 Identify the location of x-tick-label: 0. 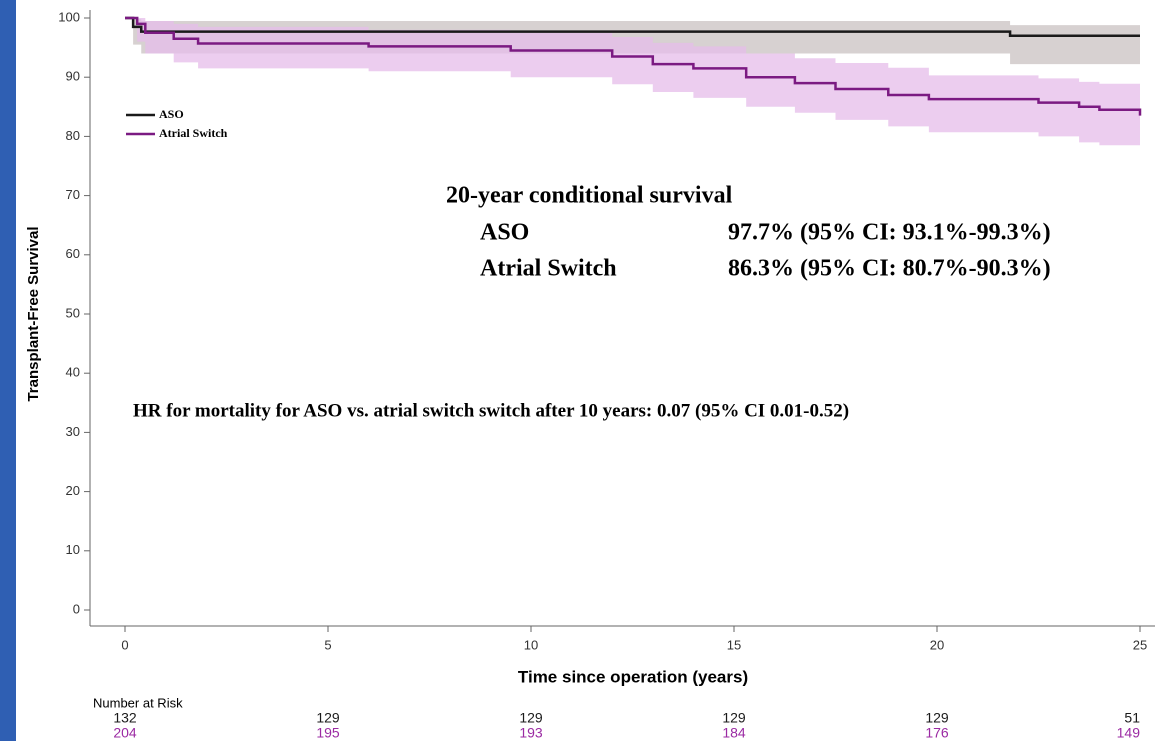
(124, 644).